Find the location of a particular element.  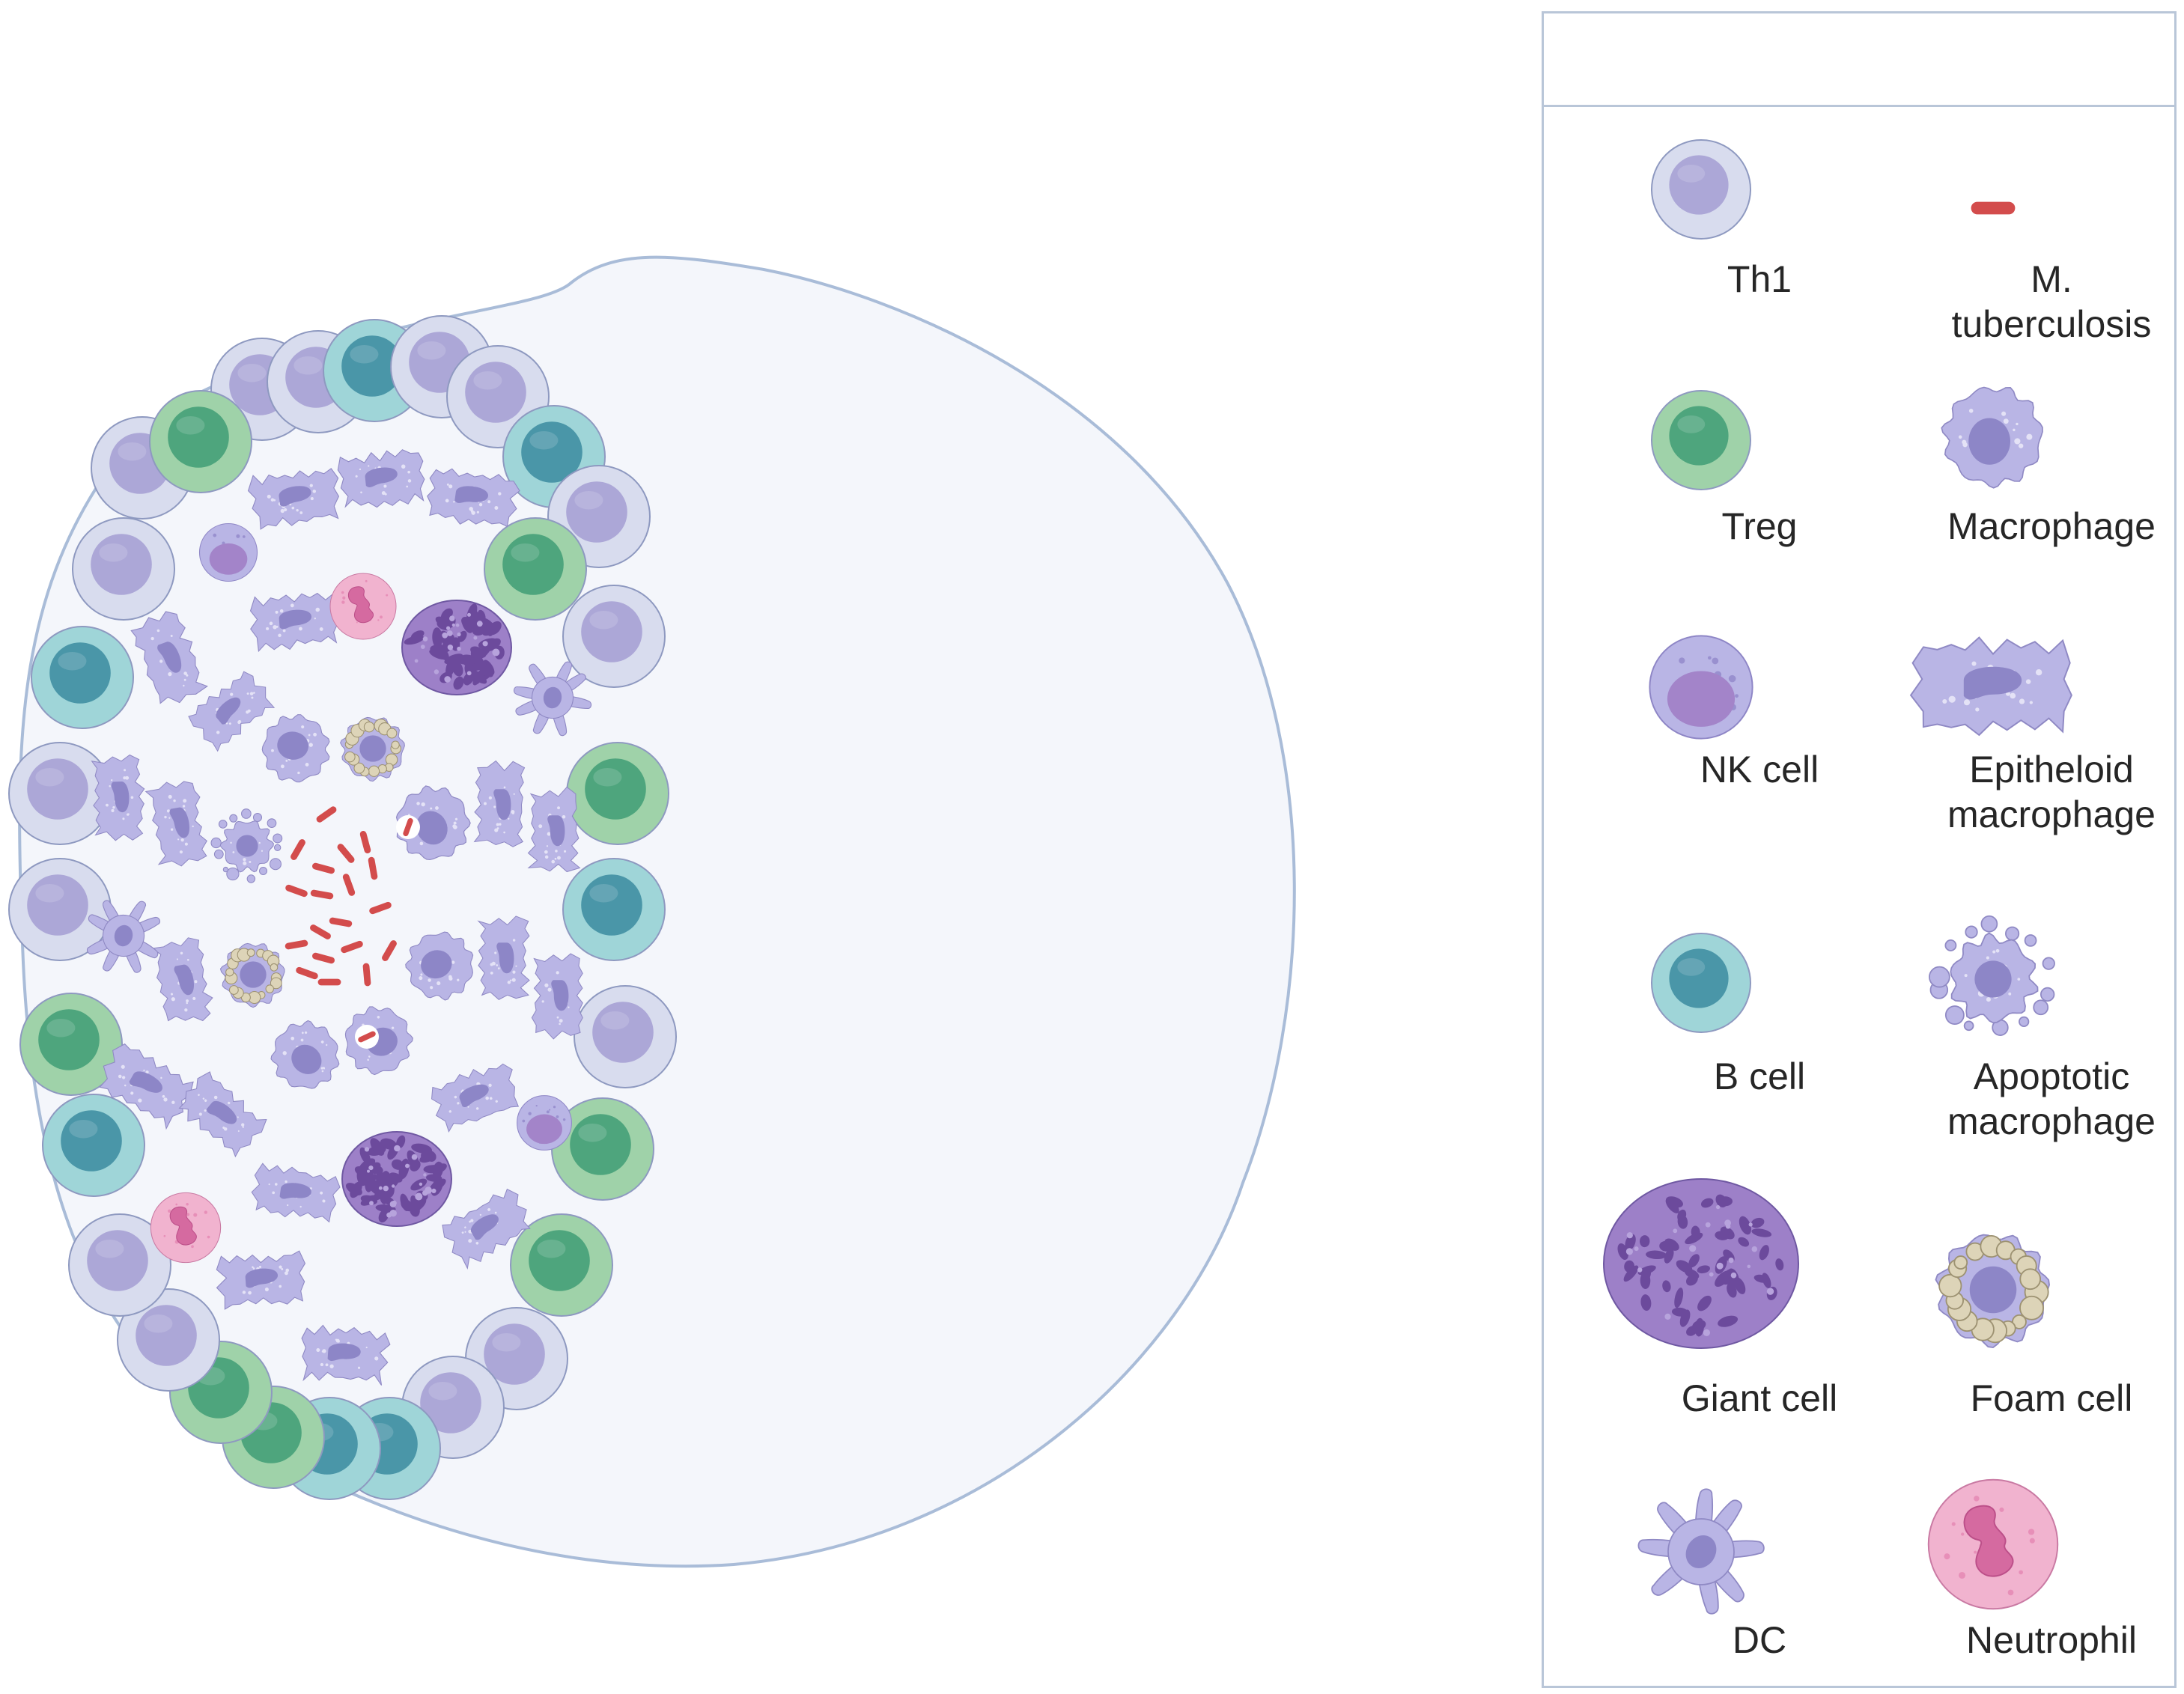

legend-label-b-cell: B cell is located at coordinates (1759, 1076).